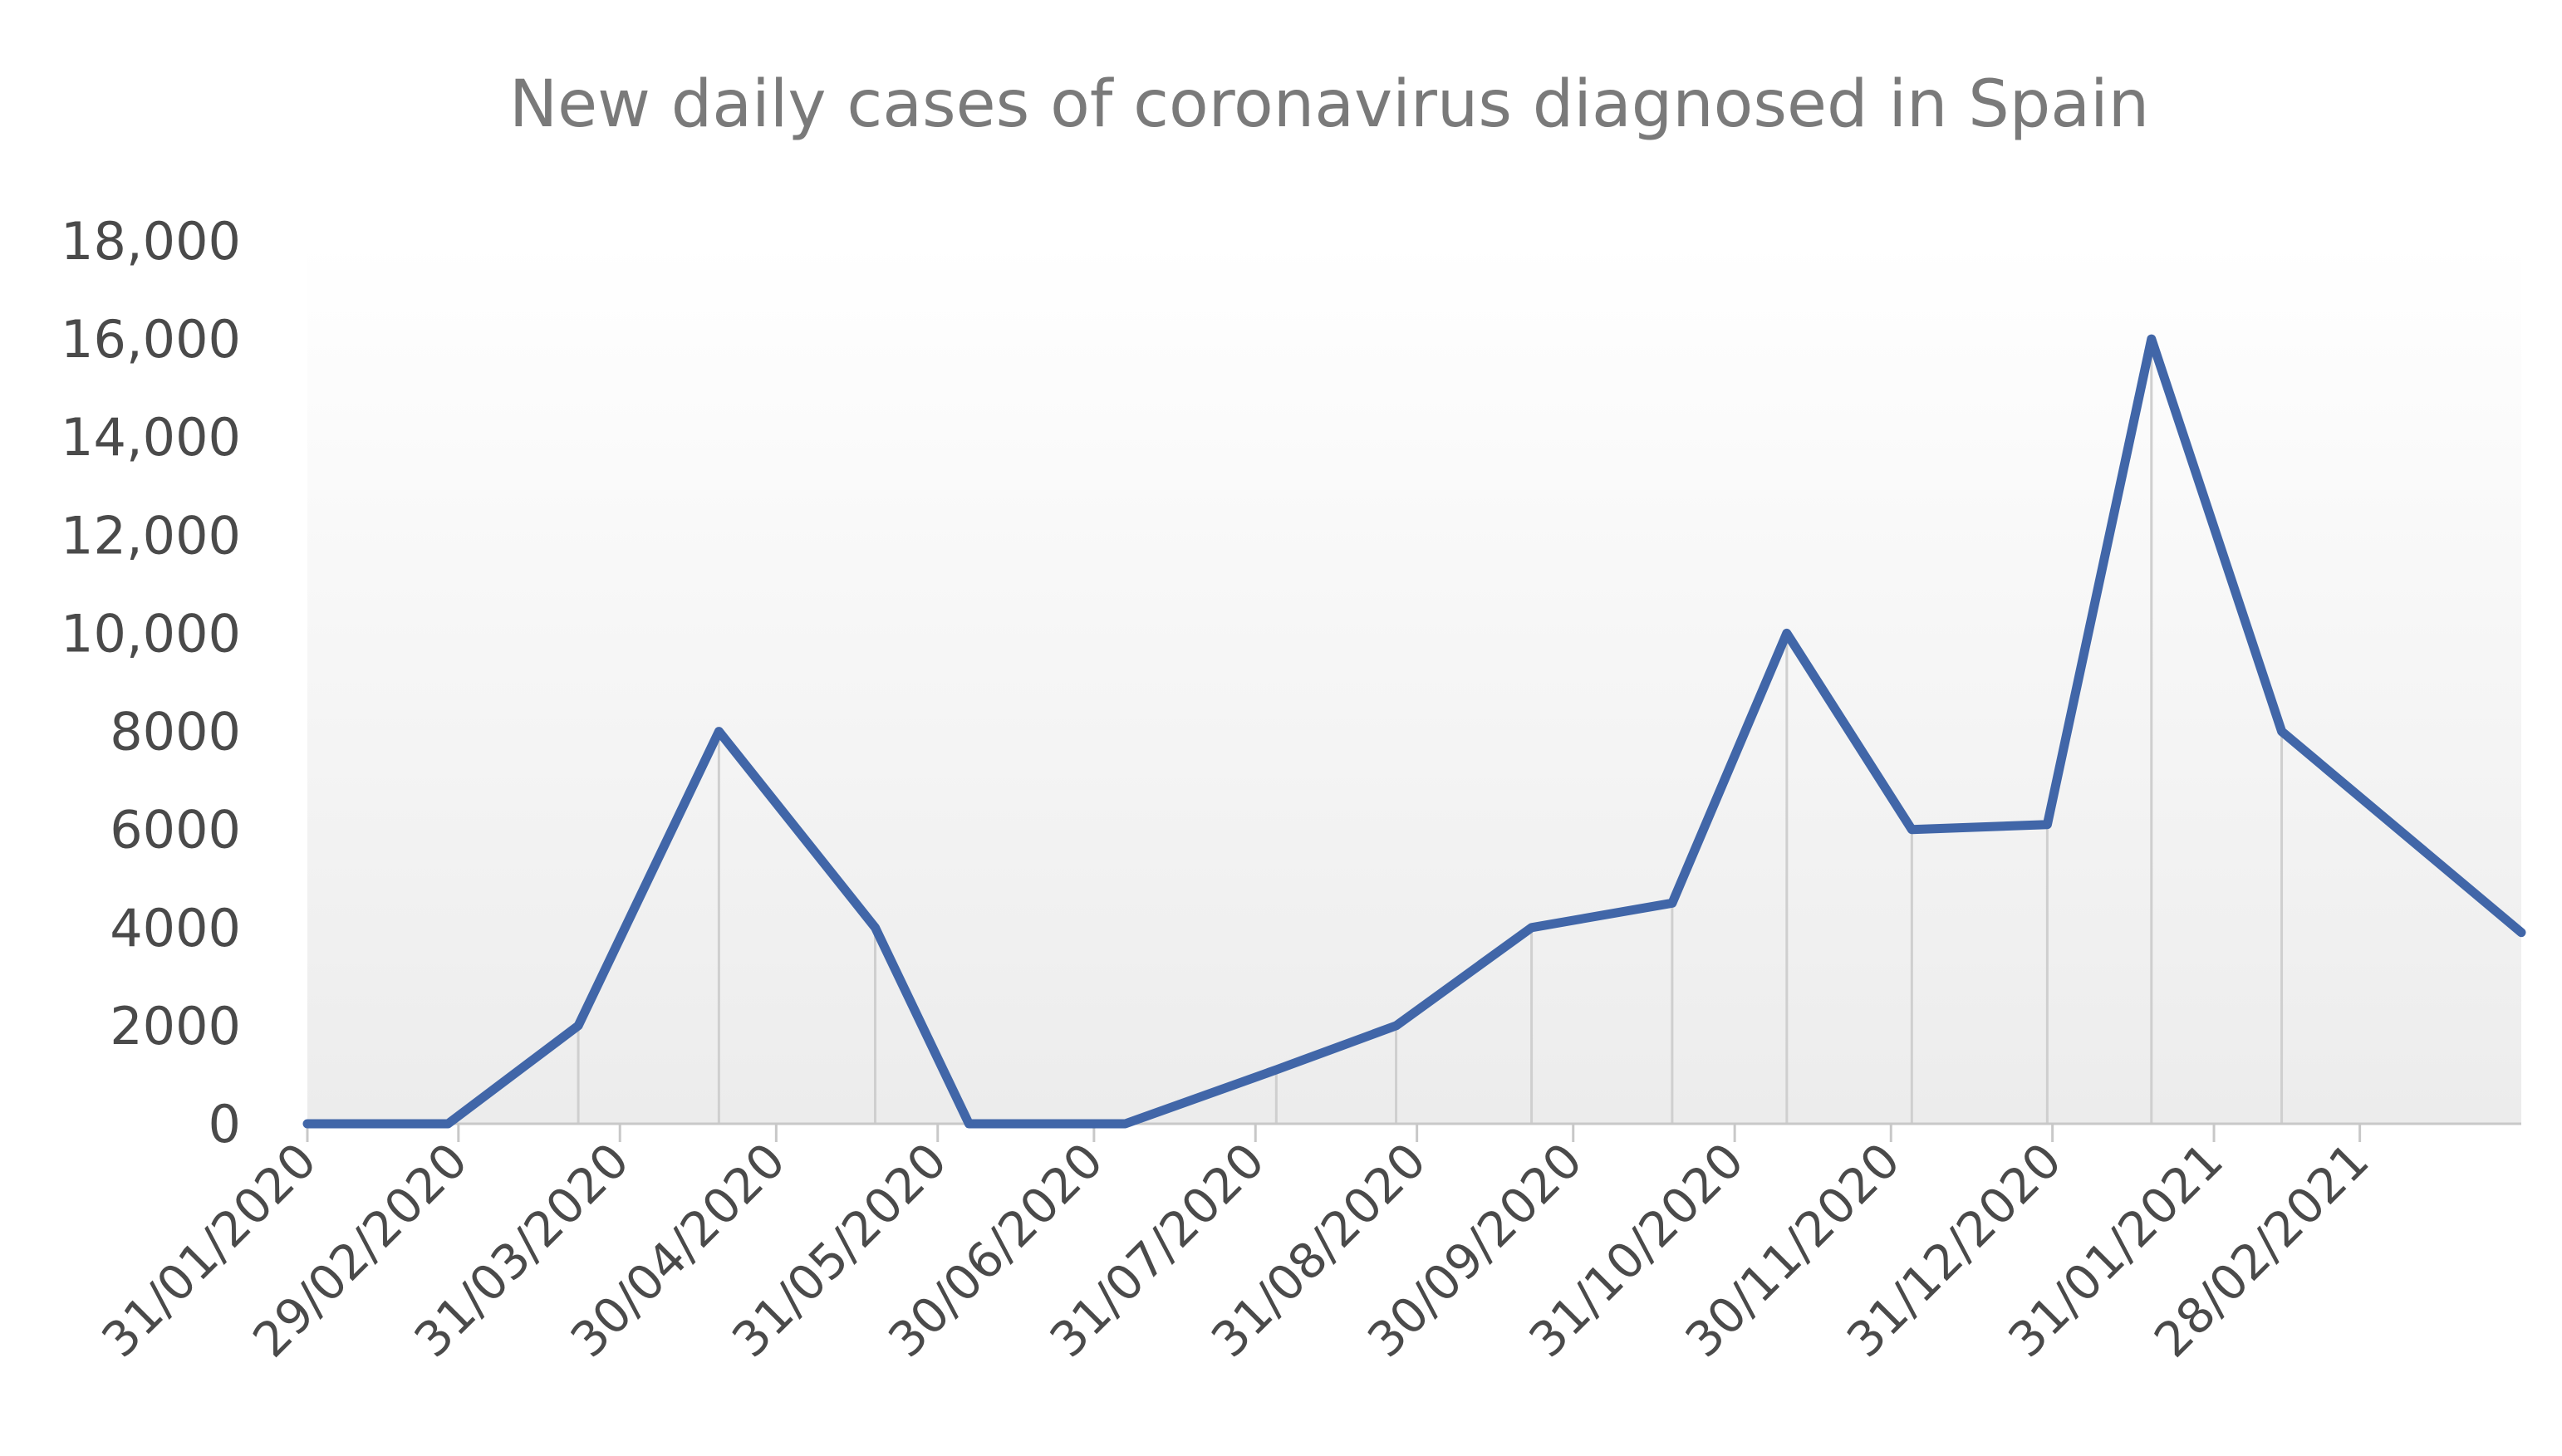 This screenshot has height=1456, width=2562. I want to click on y-tick-label: 2000, so click(175, 1026).